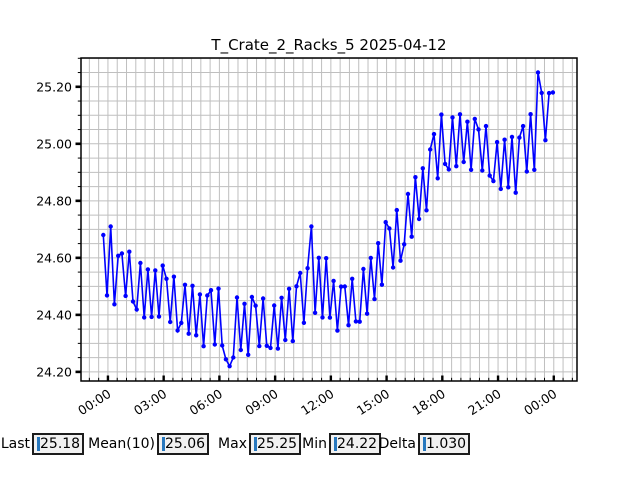  I want to click on stat-field-mean10: 25.06, so click(183, 444).